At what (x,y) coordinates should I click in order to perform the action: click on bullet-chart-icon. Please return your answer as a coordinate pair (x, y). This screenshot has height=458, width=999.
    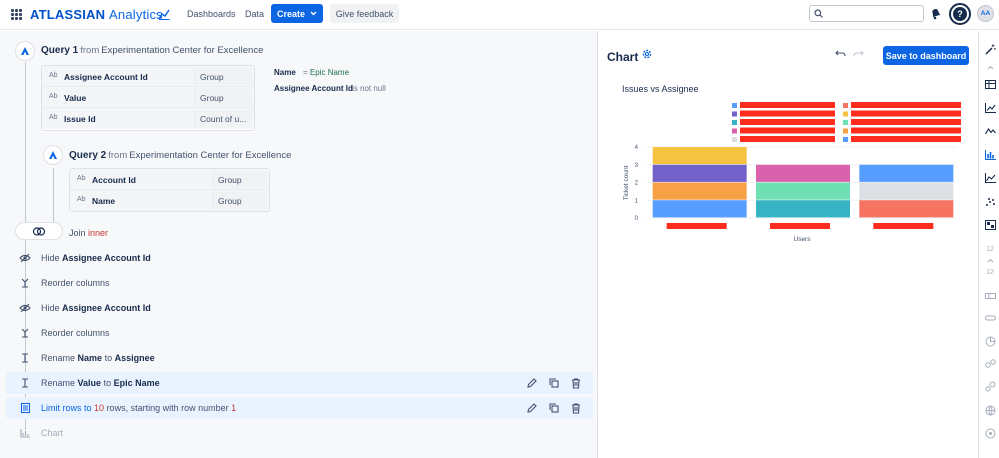
    Looking at the image, I should click on (990, 296).